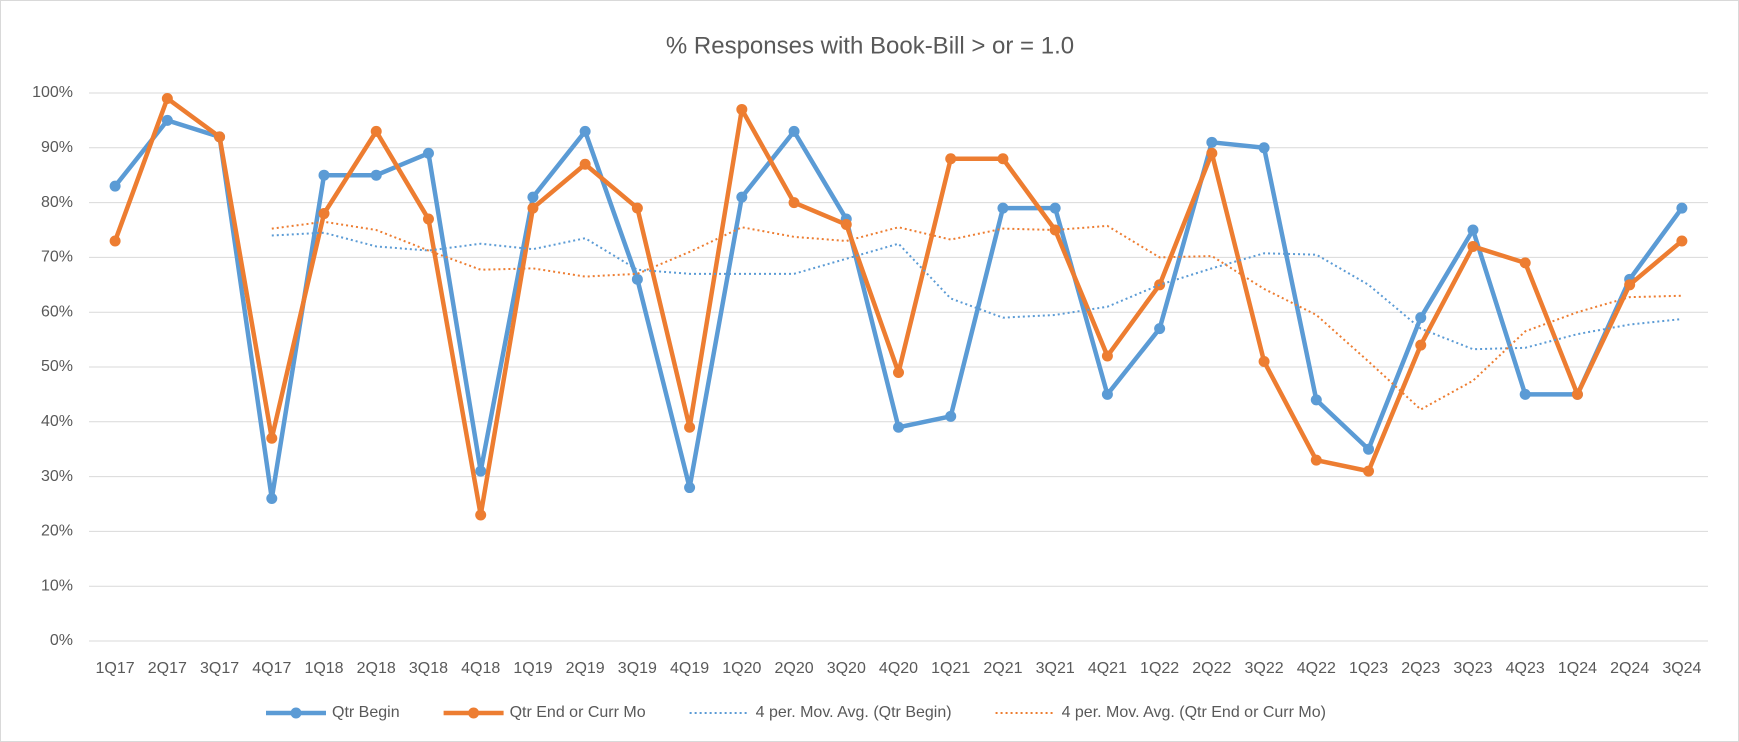 The height and width of the screenshot is (742, 1739). What do you see at coordinates (167, 668) in the screenshot?
I see `x-tick-label: 2Q17` at bounding box center [167, 668].